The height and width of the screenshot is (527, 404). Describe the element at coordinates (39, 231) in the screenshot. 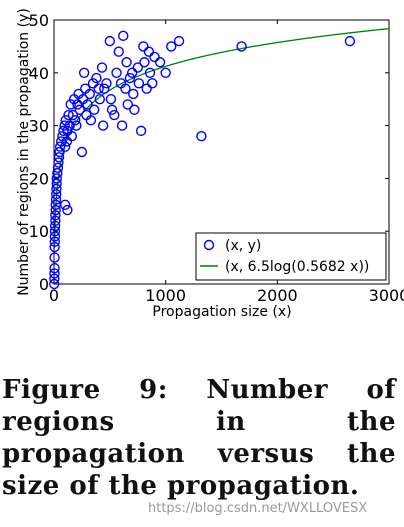

I see `y-tick-label: 10` at that location.